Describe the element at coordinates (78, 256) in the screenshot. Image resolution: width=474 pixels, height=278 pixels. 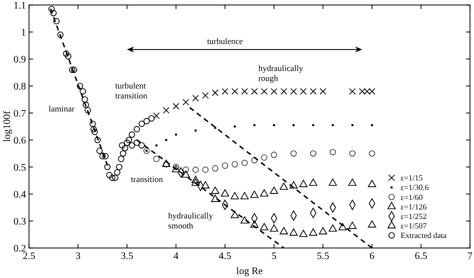
I see `x-tick-label: 3` at that location.